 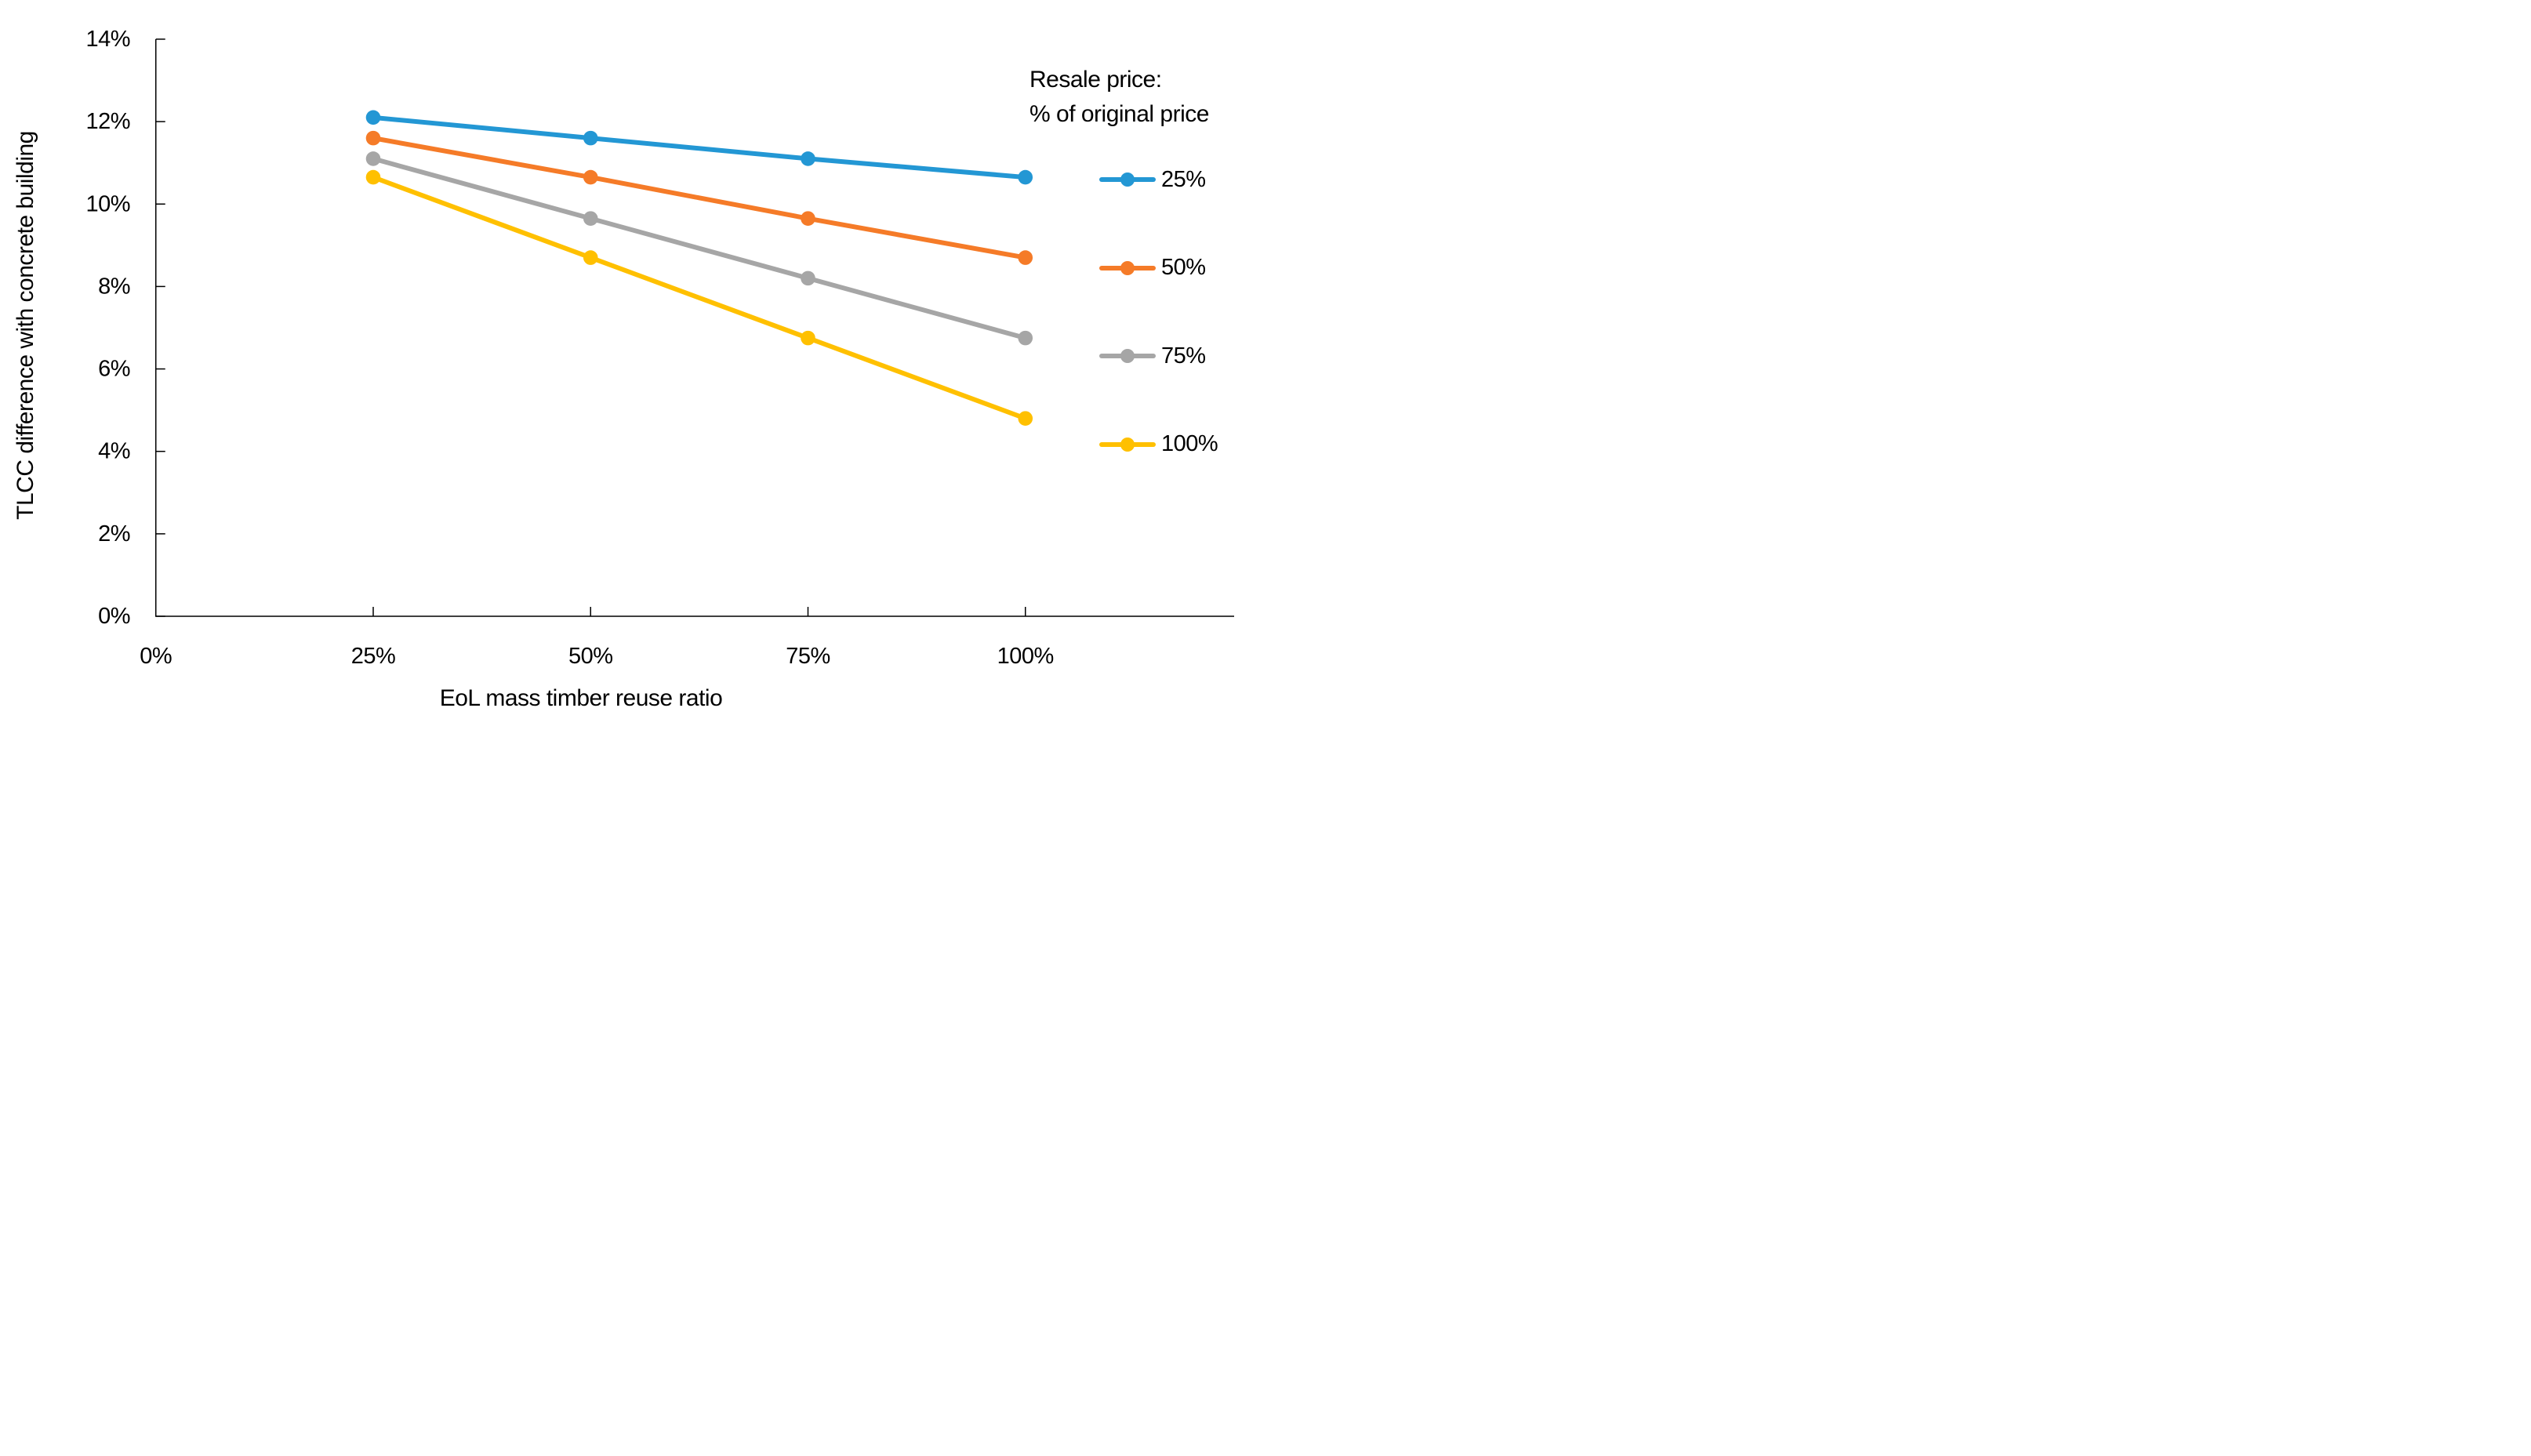 I want to click on series-25%, so click(x=699, y=147).